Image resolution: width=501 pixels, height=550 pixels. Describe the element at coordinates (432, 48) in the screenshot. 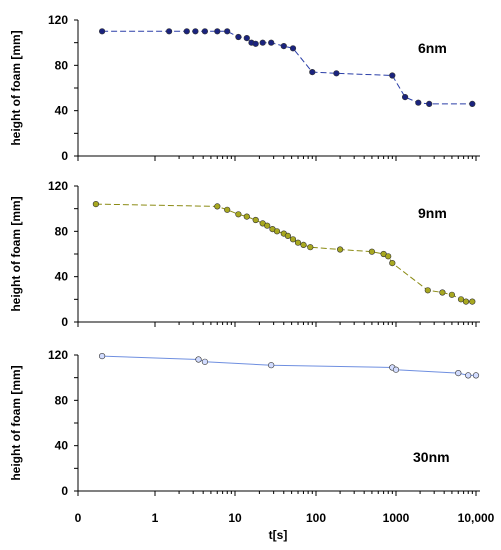

I see `panel-label: 6nm` at that location.